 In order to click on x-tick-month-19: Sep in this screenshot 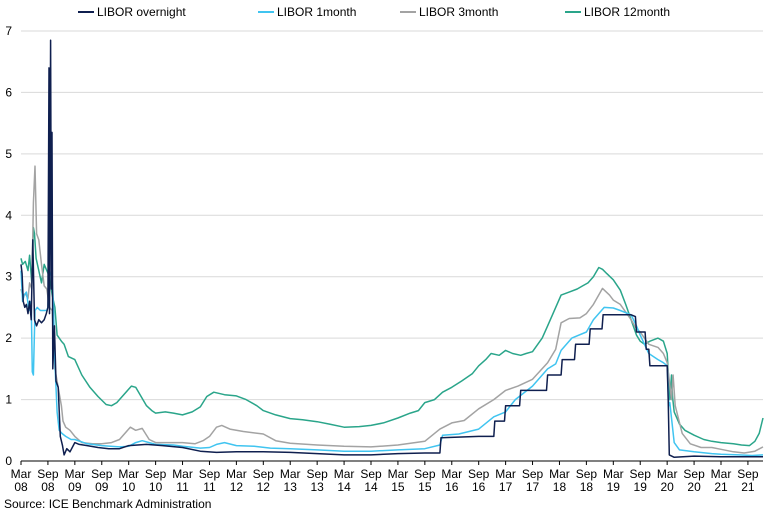, I will do `click(533, 474)`.